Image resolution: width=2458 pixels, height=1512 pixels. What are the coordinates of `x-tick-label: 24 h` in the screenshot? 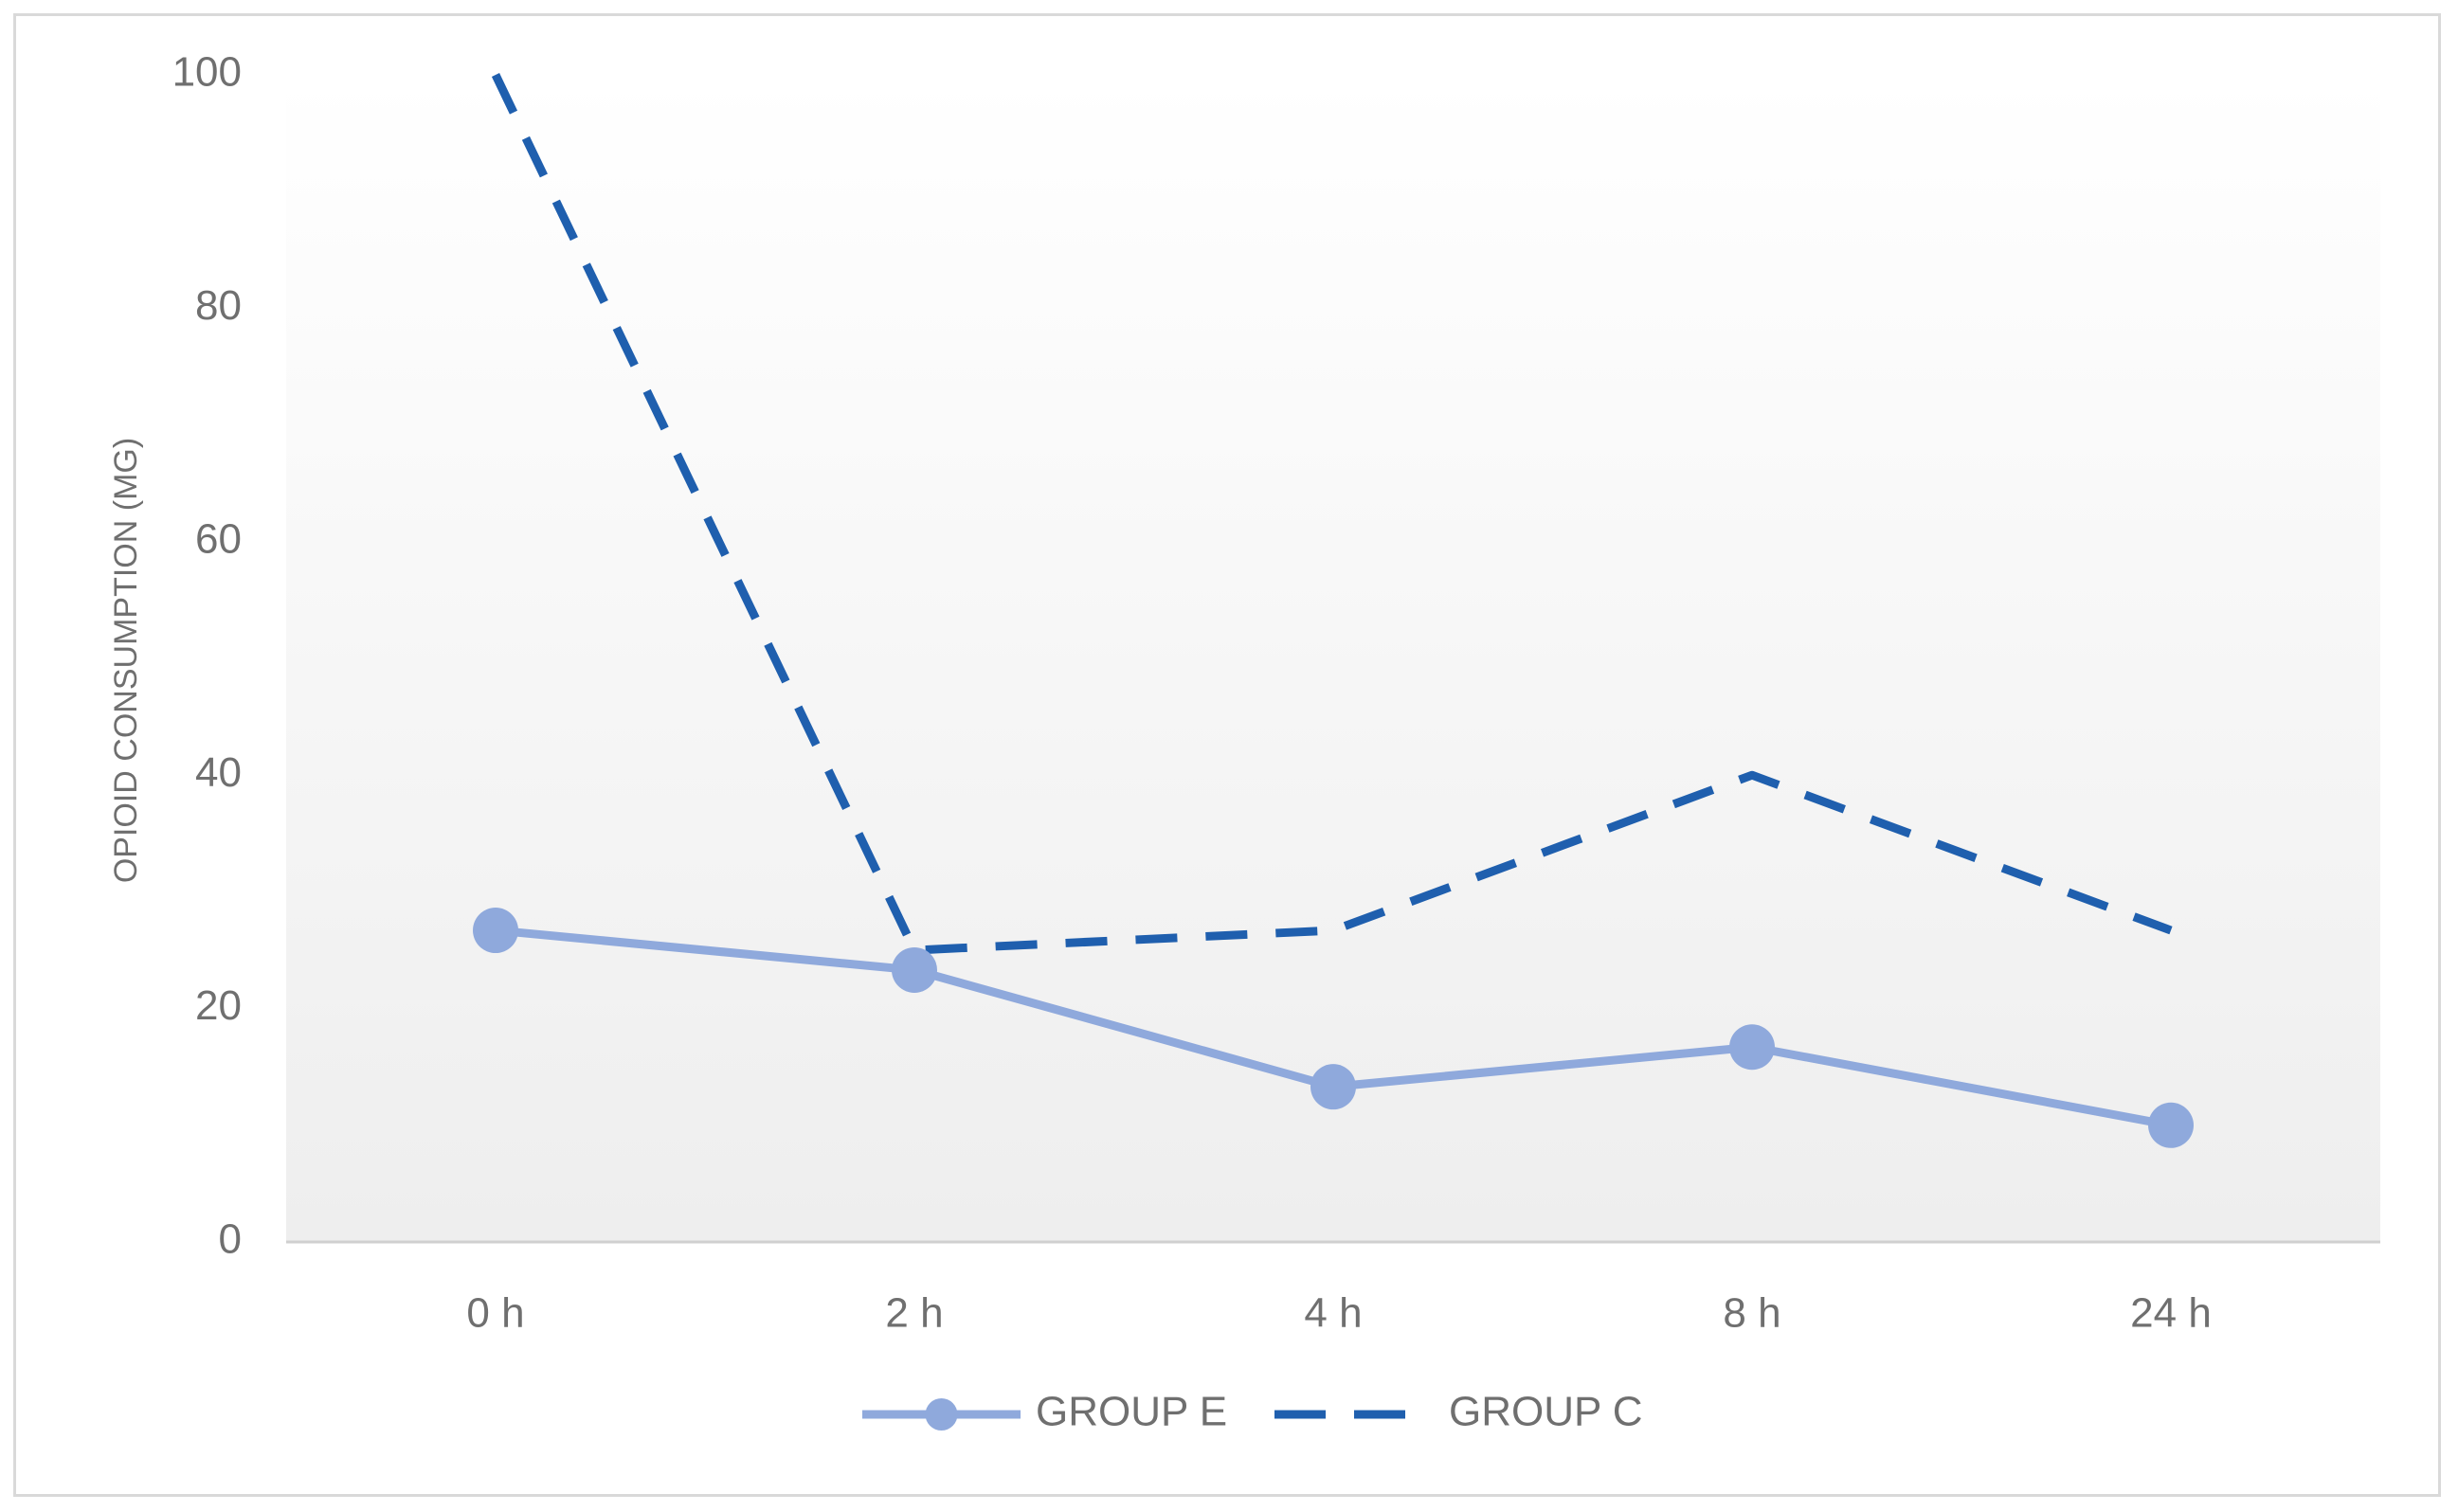 It's located at (2171, 1313).